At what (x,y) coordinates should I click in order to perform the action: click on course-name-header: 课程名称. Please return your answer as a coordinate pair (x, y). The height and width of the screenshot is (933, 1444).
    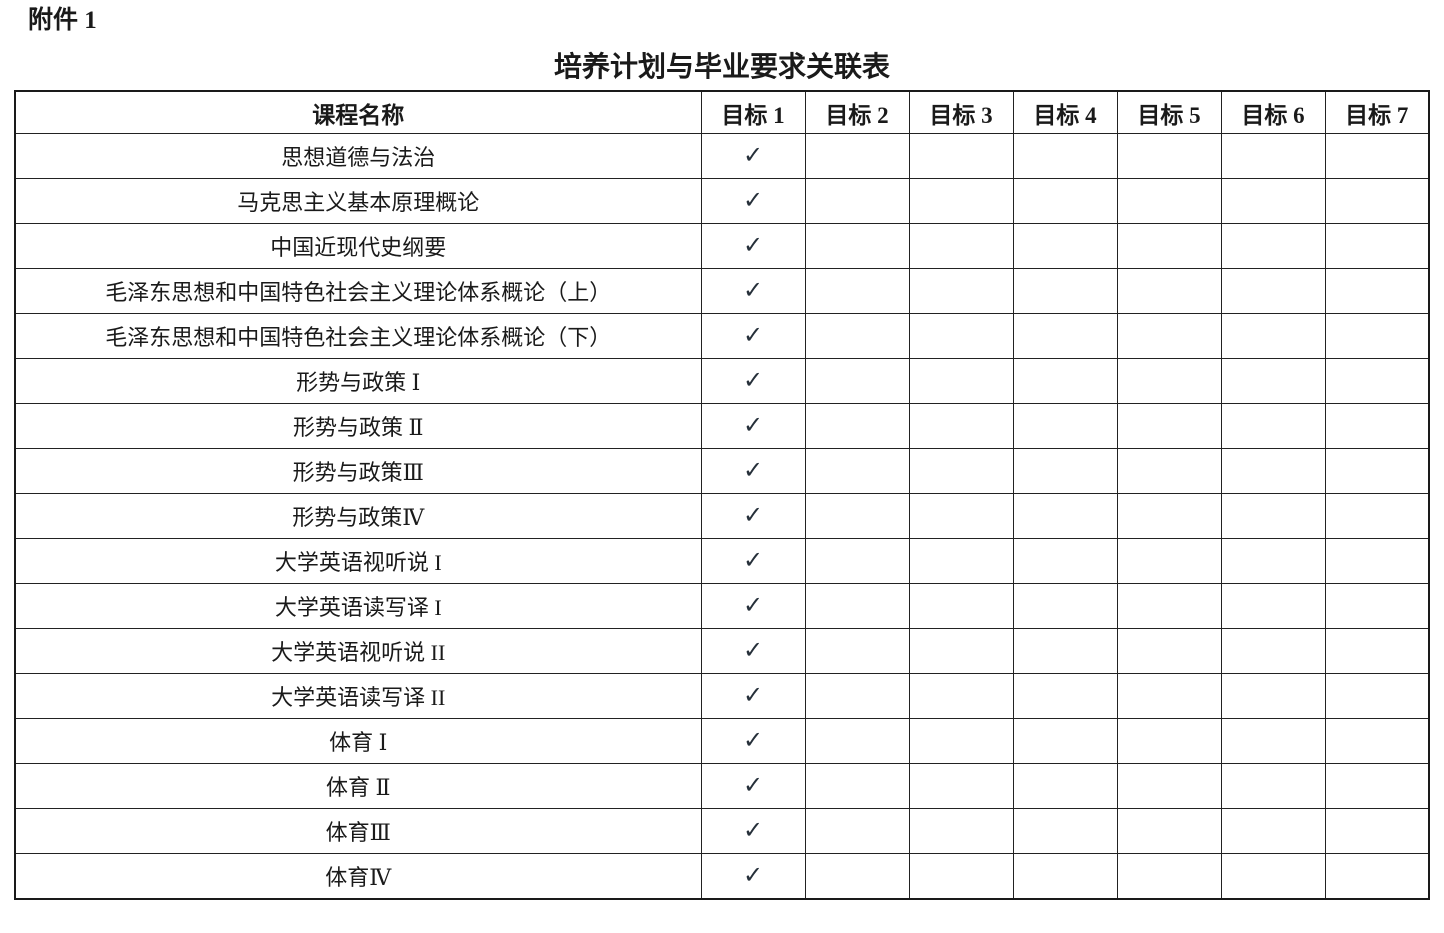
    Looking at the image, I should click on (358, 112).